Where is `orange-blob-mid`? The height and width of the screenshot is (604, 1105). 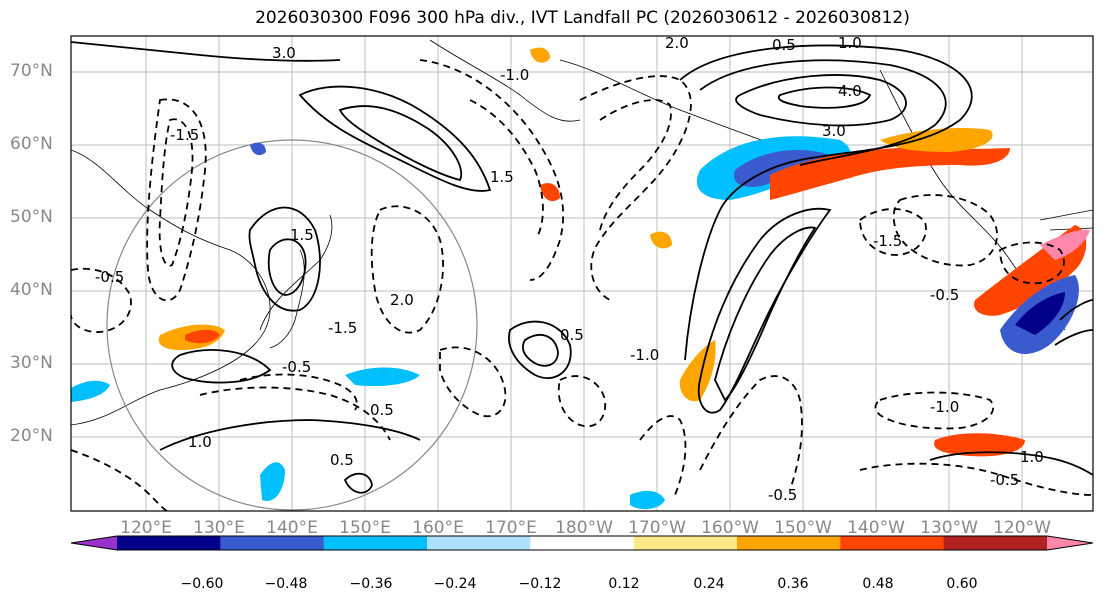
orange-blob-mid is located at coordinates (697, 371).